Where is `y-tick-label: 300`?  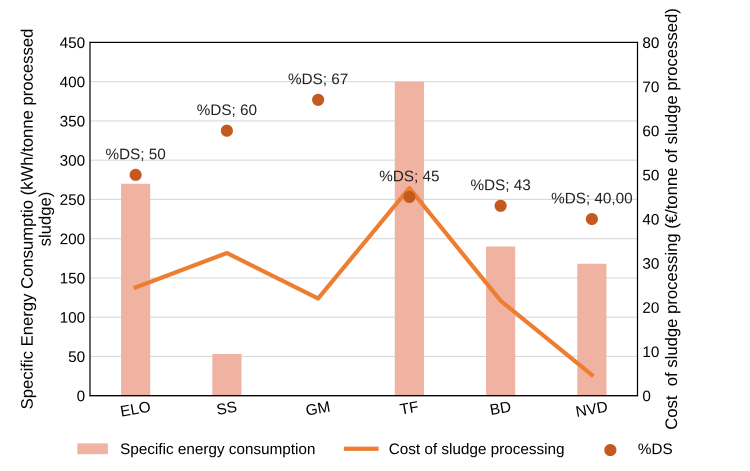
y-tick-label: 300 is located at coordinates (72, 160).